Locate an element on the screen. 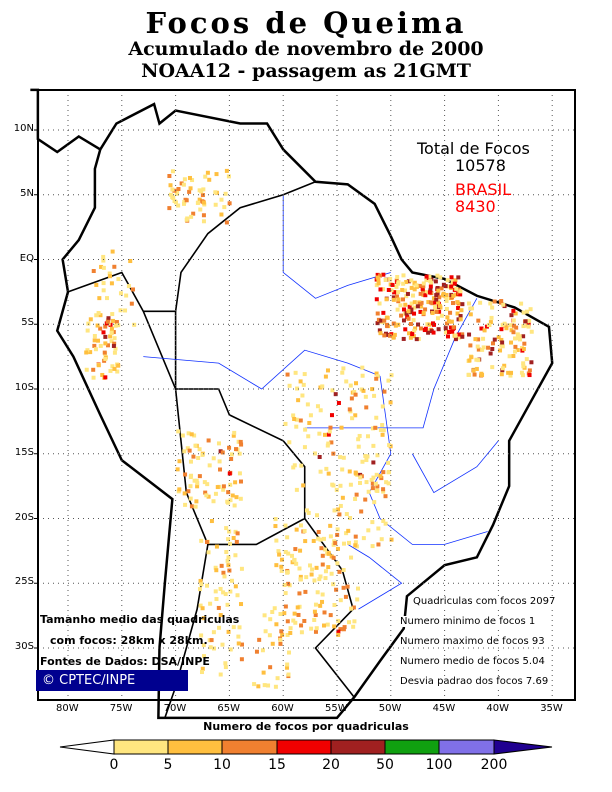 This screenshot has width=612, height=792. colorbar-label: 20 is located at coordinates (331, 765).